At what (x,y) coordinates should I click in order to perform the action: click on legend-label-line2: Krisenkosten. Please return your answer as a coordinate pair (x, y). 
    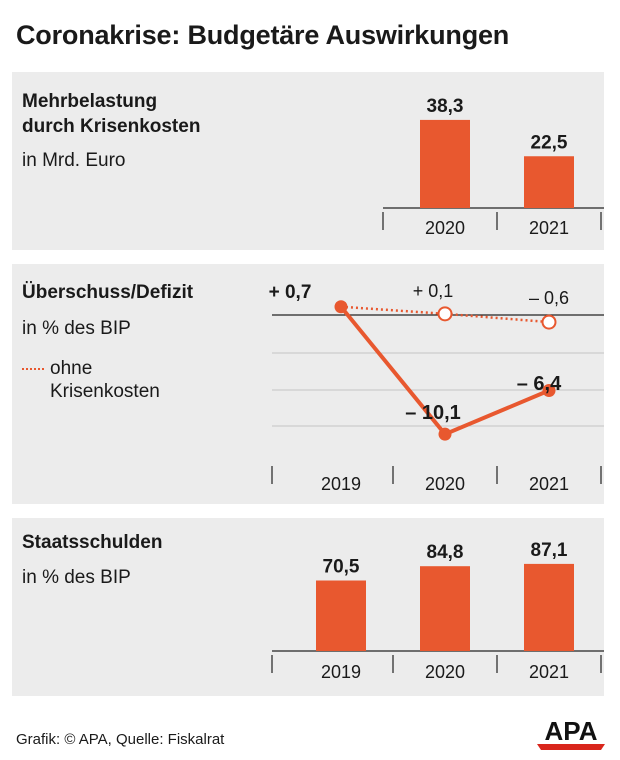
    Looking at the image, I should click on (105, 391).